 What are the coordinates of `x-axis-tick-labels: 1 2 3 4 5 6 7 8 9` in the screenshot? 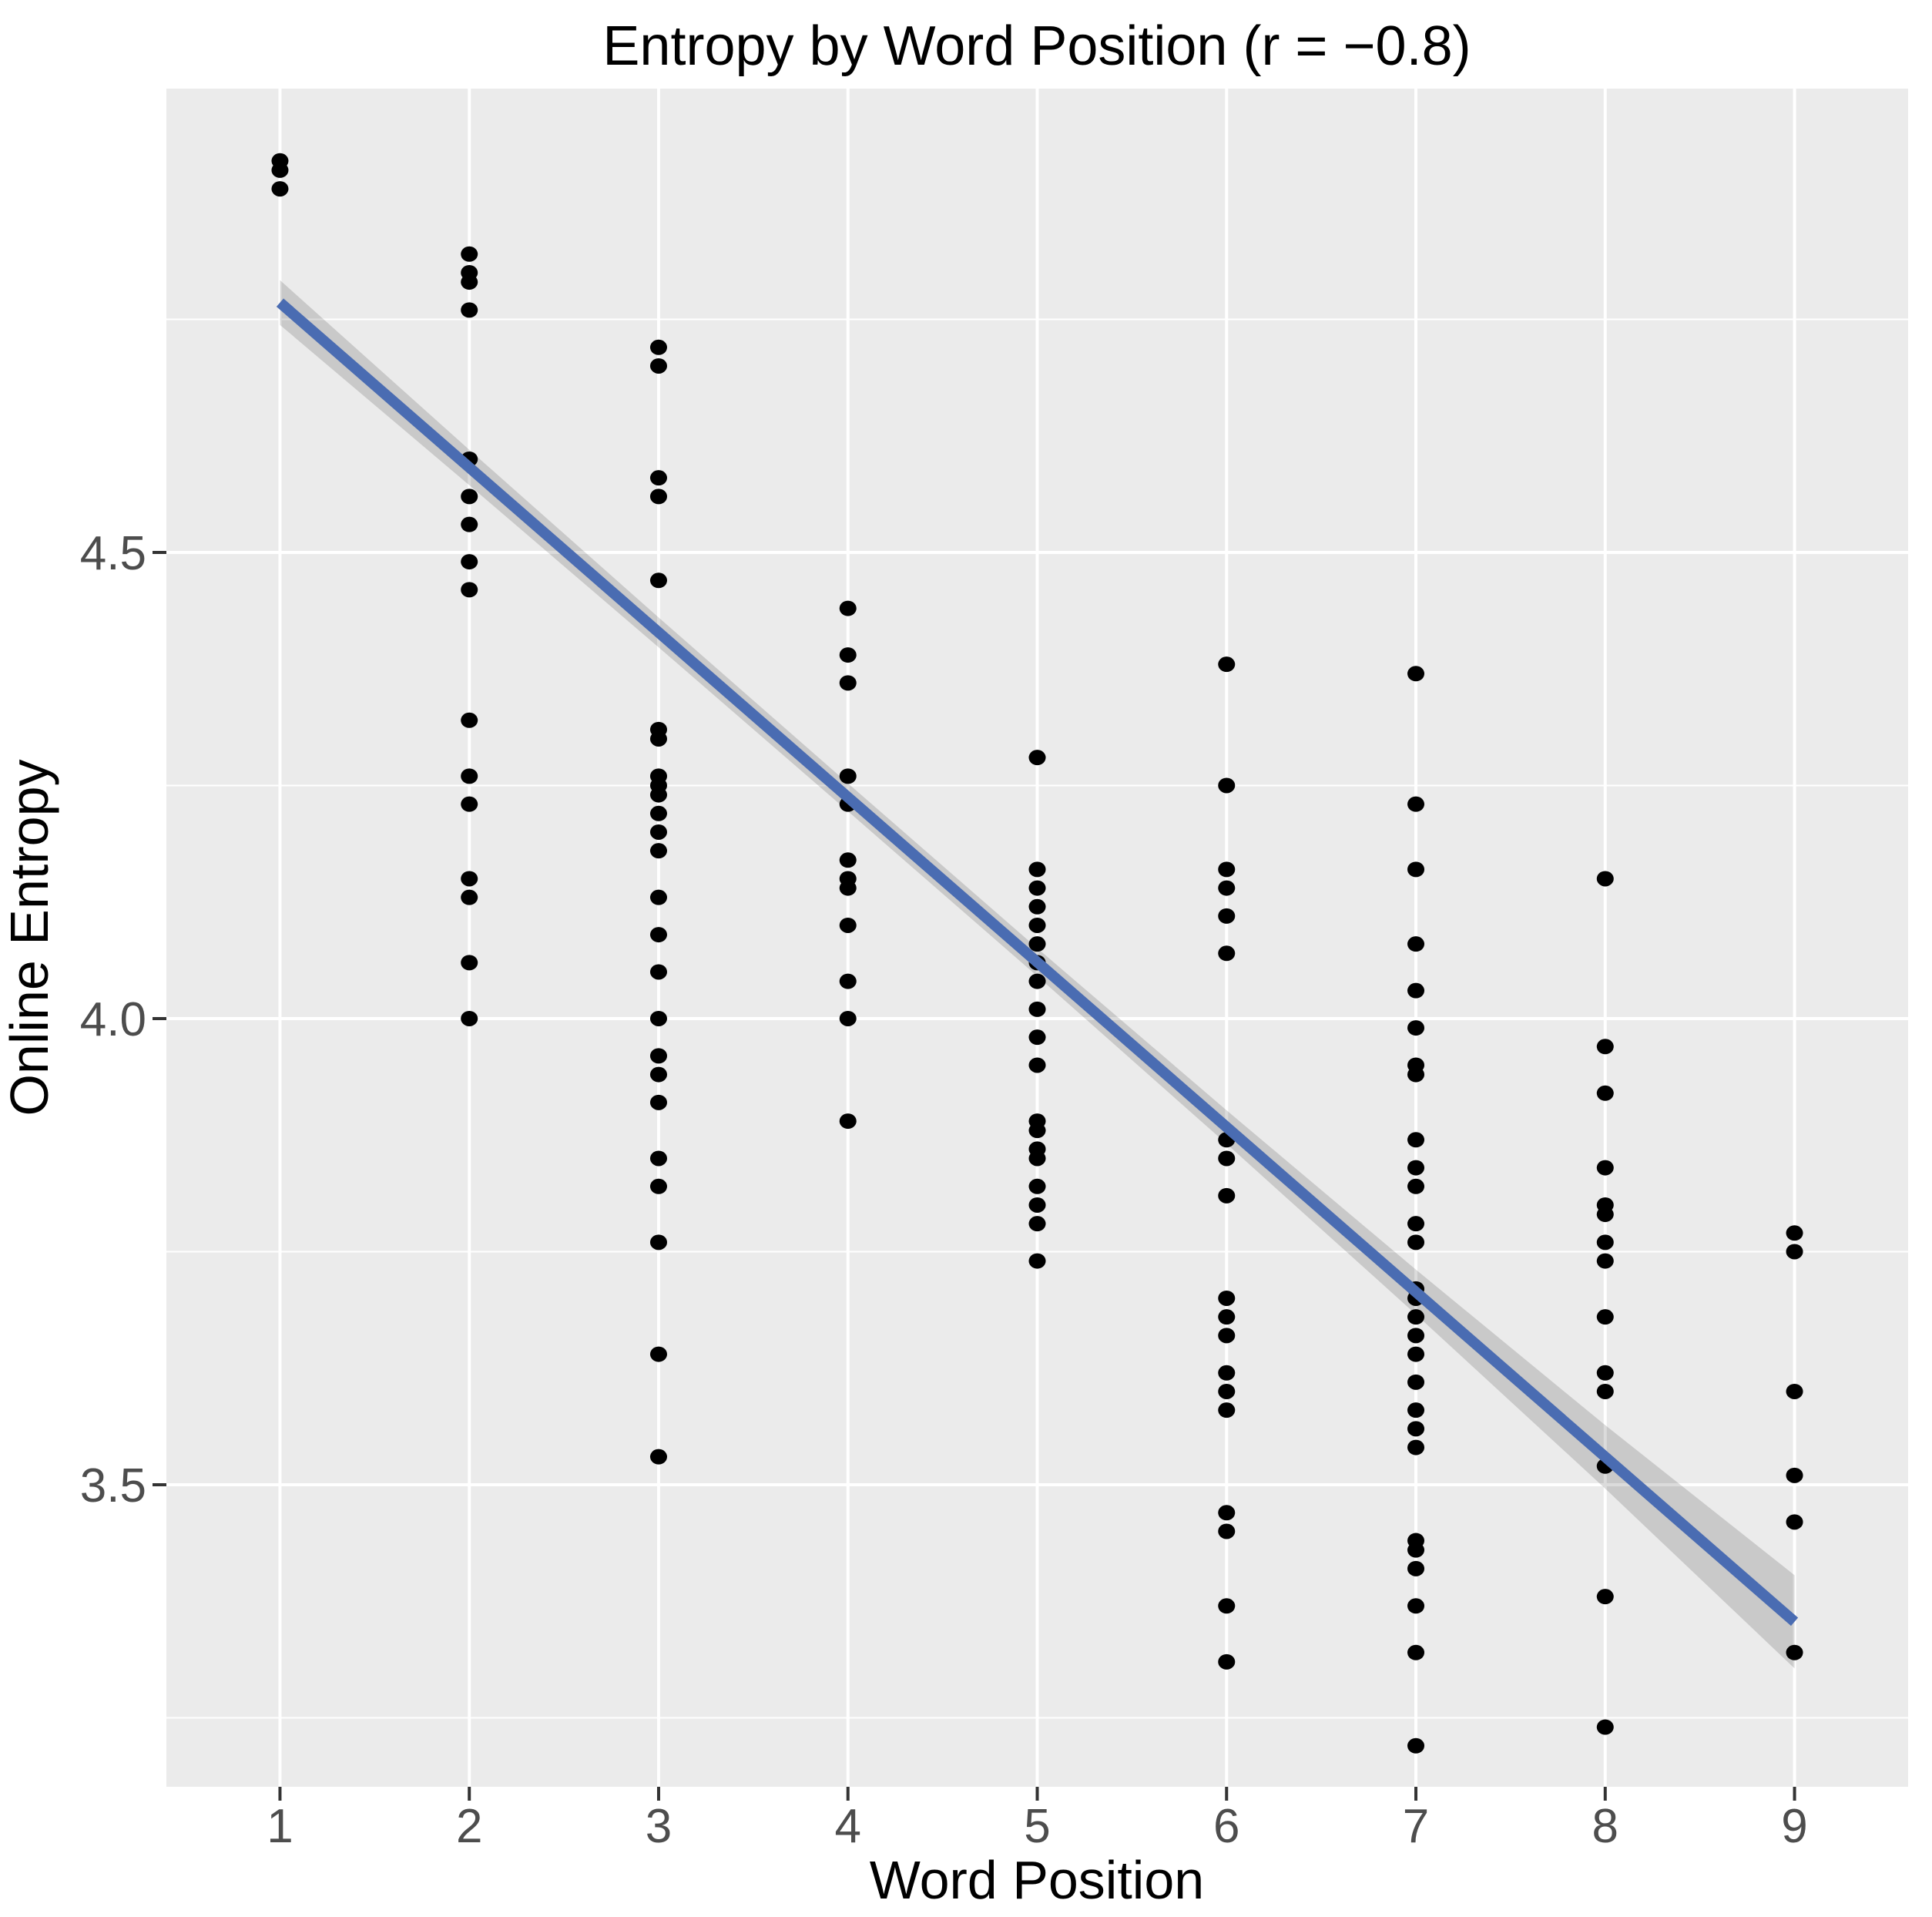 It's located at (1037, 1826).